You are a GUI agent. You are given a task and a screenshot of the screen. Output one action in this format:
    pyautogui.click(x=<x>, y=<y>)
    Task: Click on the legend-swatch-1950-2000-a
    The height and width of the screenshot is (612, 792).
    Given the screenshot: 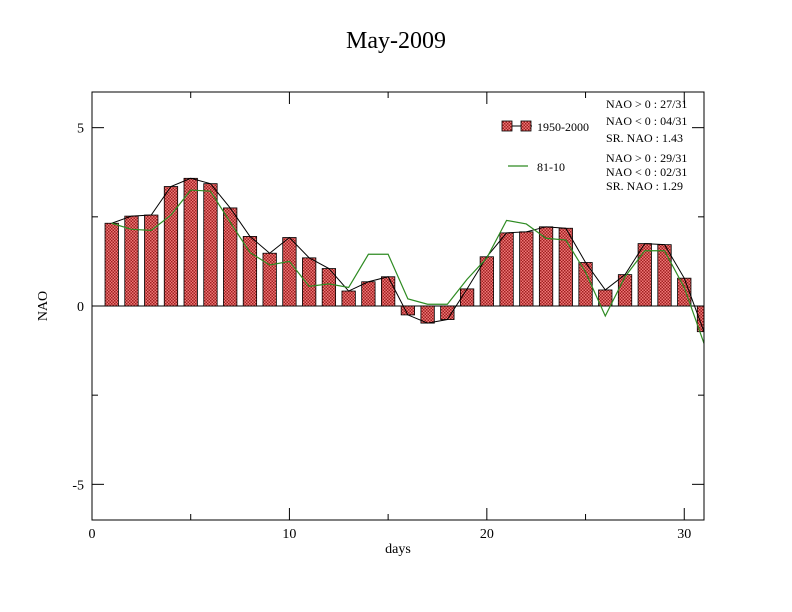 What is the action you would take?
    pyautogui.click(x=507, y=126)
    